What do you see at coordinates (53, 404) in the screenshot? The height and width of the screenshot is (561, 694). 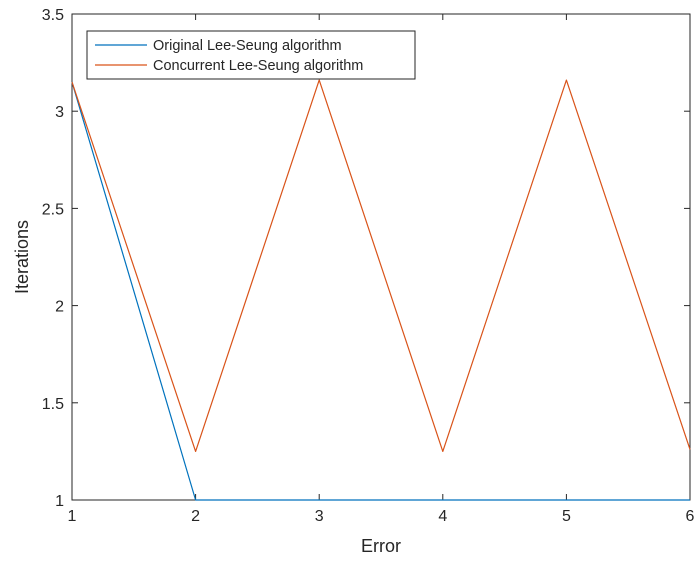 I see `y-tick-label: 1.5` at bounding box center [53, 404].